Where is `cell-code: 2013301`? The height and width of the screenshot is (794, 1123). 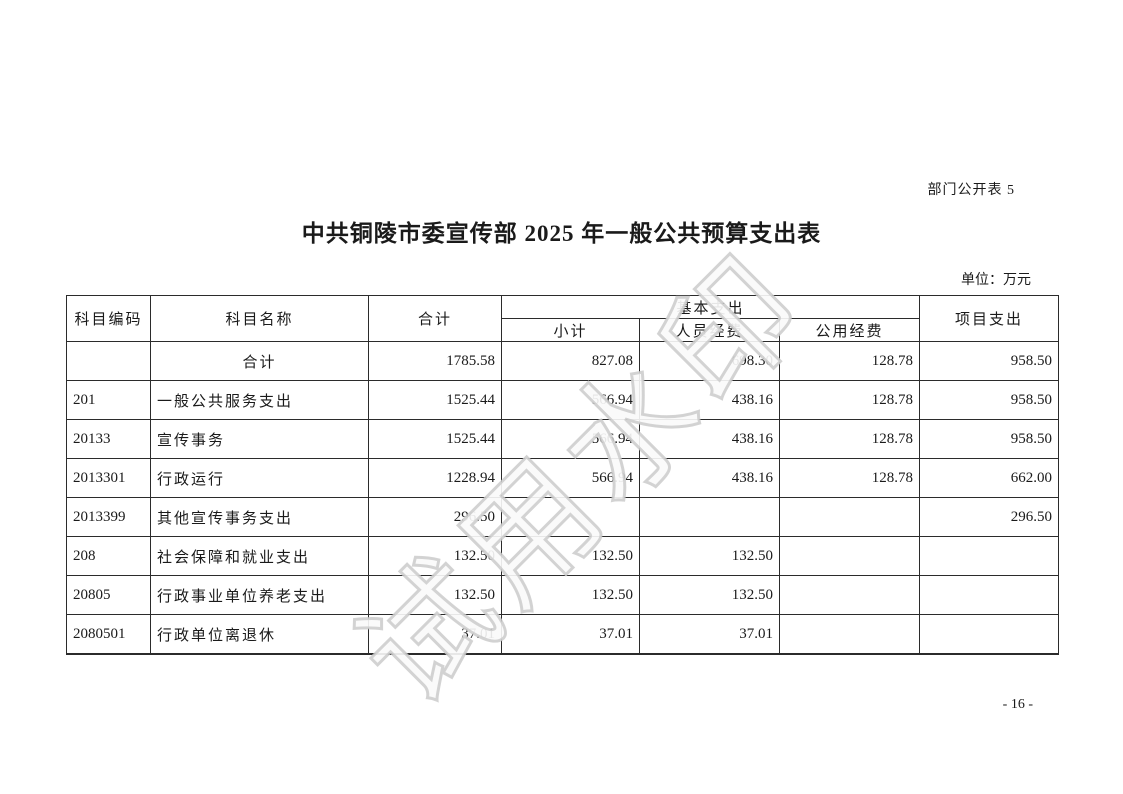
cell-code: 2013301 is located at coordinates (108, 478).